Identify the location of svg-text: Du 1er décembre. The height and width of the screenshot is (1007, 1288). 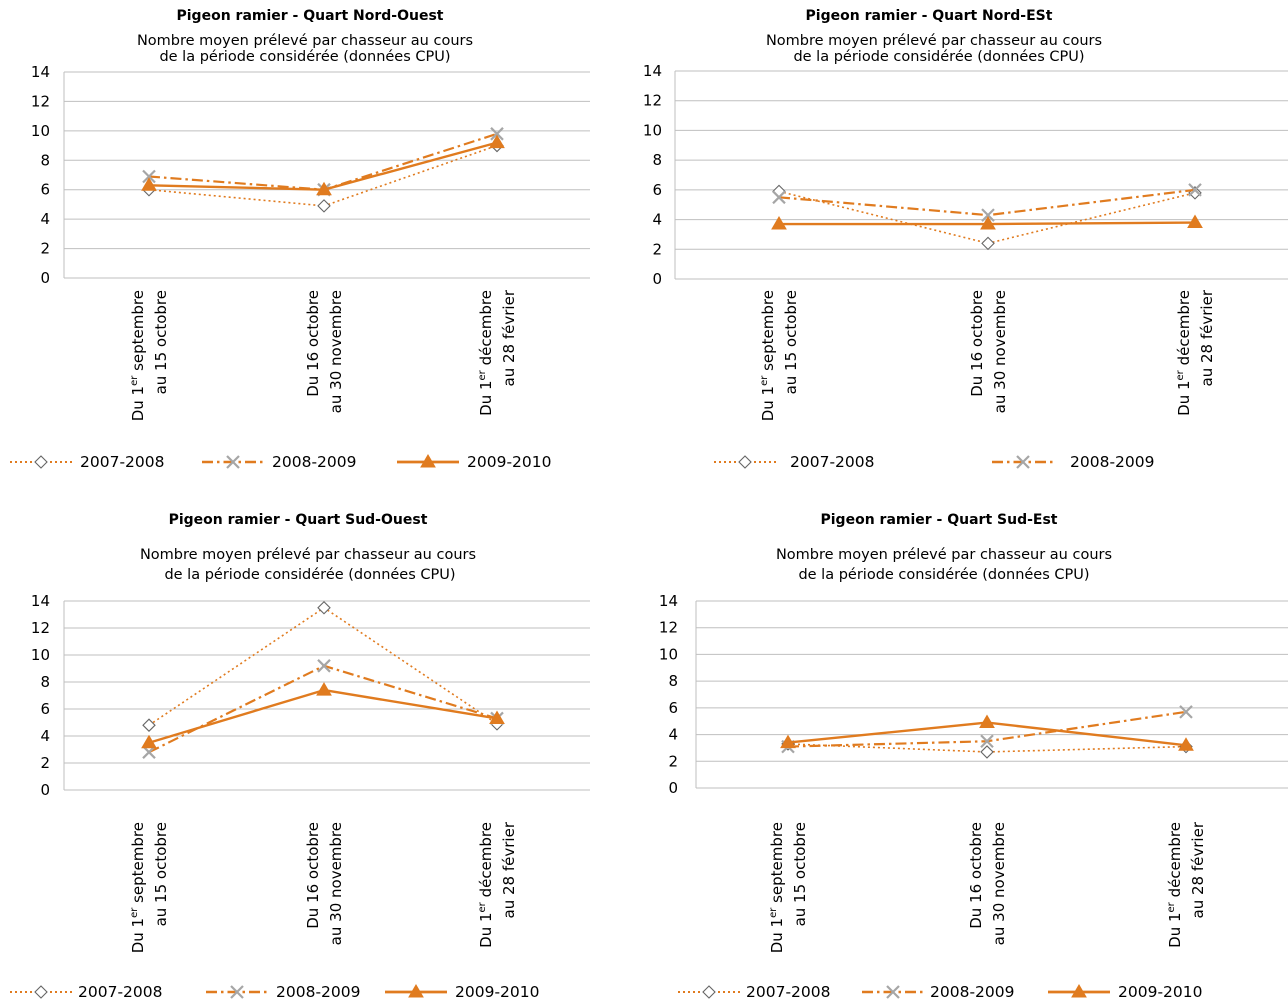
(486, 885).